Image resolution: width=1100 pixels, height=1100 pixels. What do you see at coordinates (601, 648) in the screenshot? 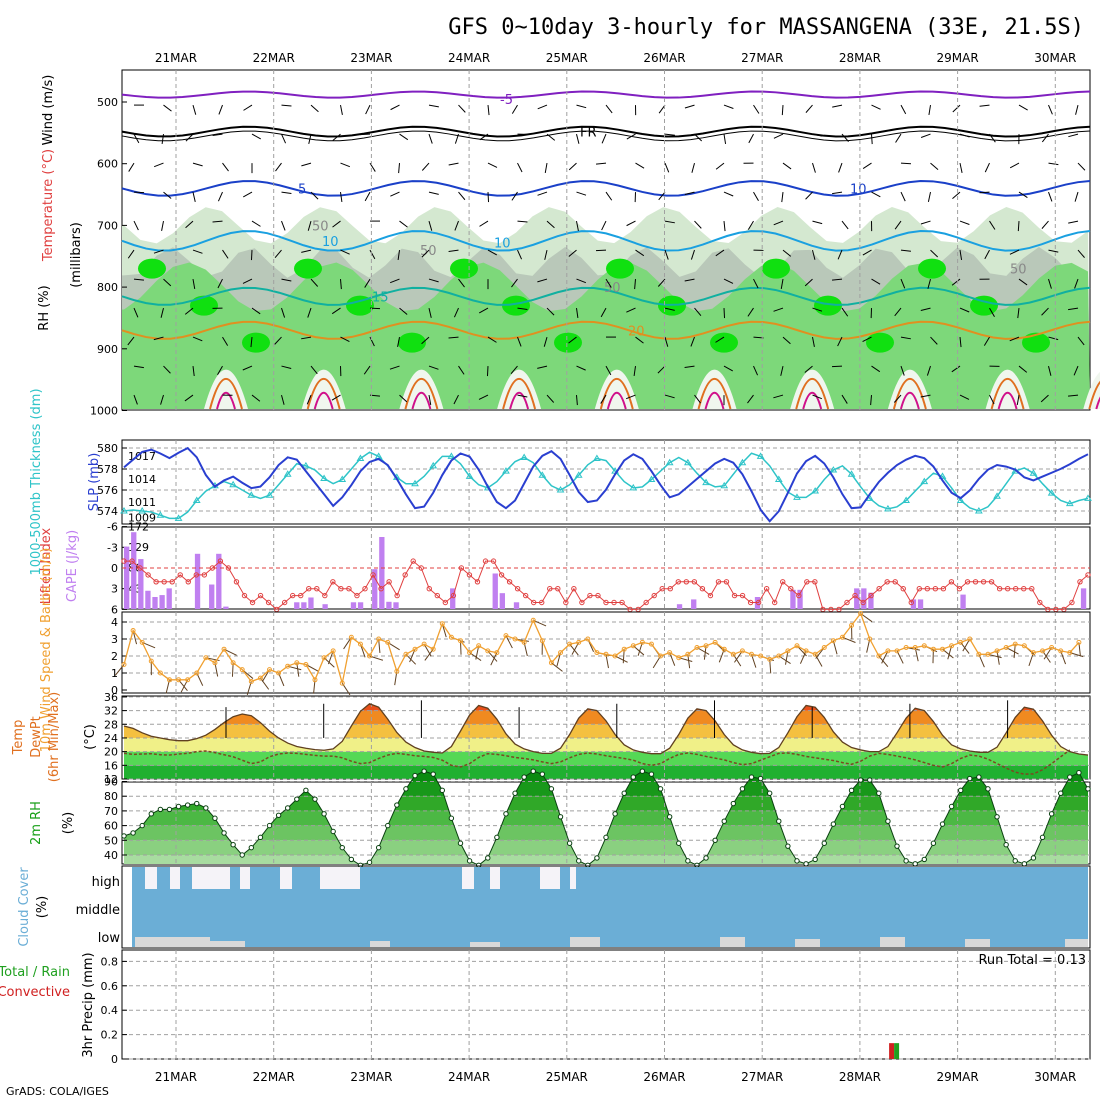
I see `wind-speed-line` at bounding box center [601, 648].